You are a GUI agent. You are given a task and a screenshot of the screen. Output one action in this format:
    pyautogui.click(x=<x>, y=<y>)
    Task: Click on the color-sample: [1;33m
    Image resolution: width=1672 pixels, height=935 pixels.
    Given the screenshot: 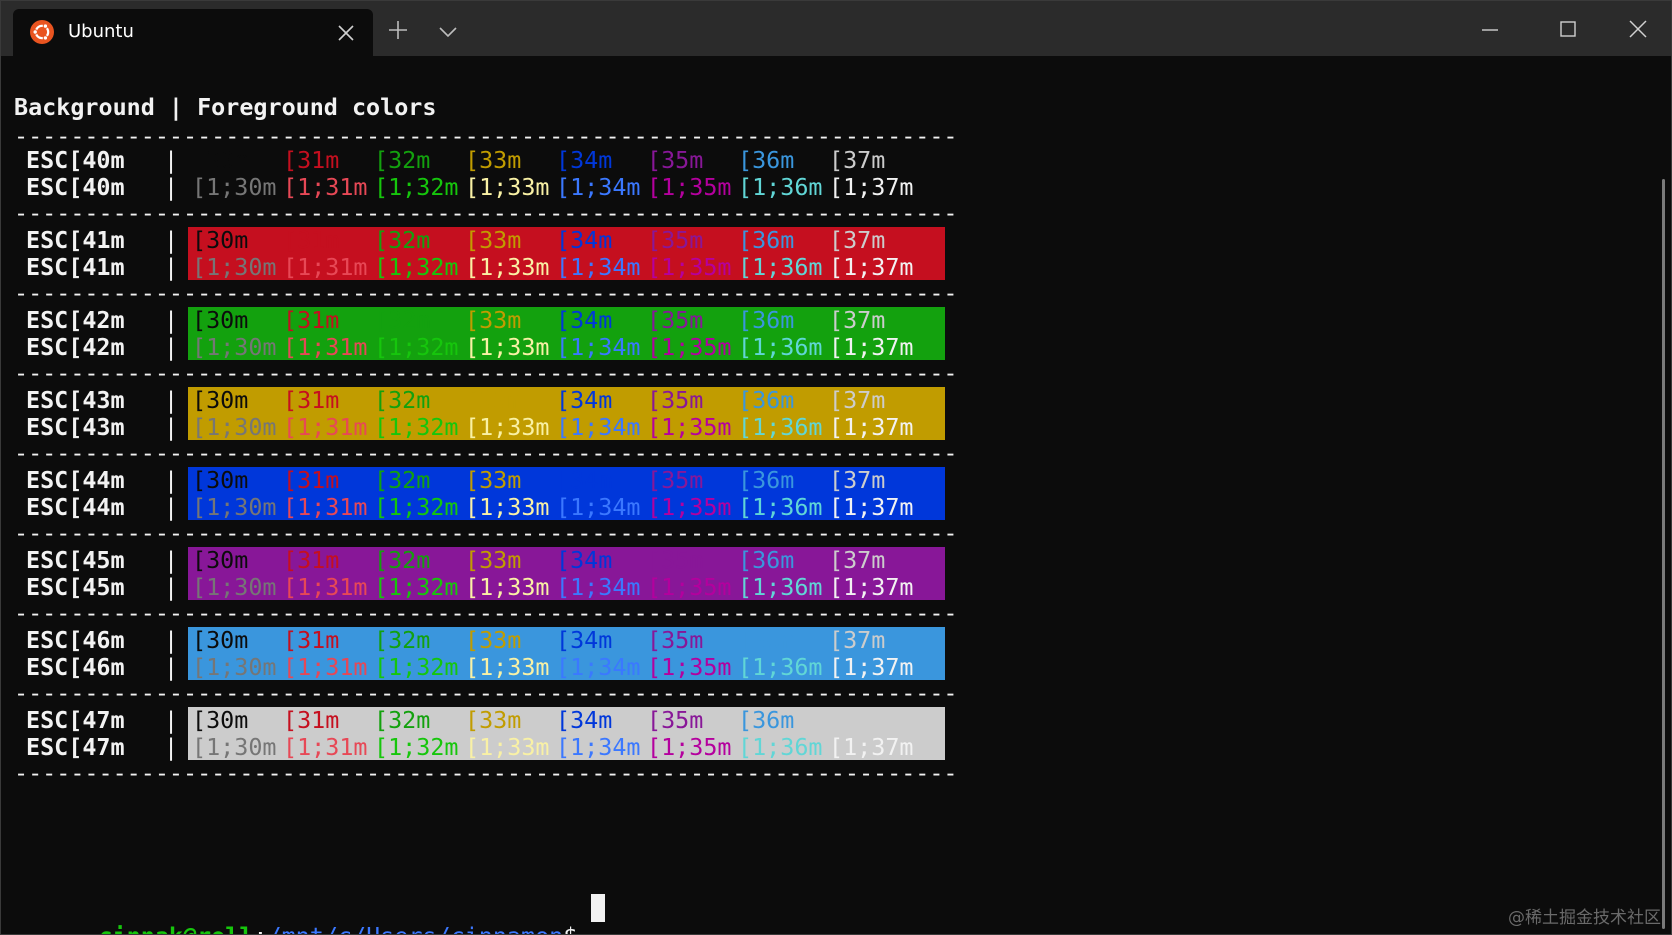 What is the action you would take?
    pyautogui.click(x=507, y=347)
    